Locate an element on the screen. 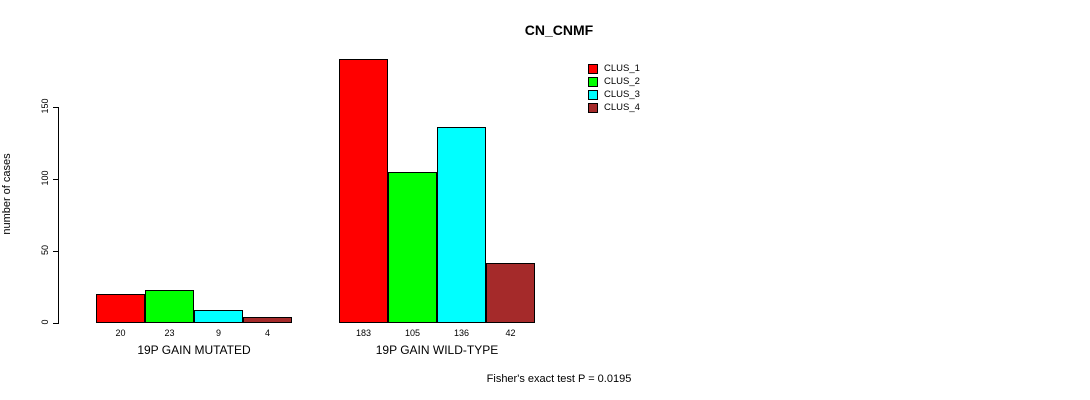  legend-item: CLUS_4 is located at coordinates (614, 107).